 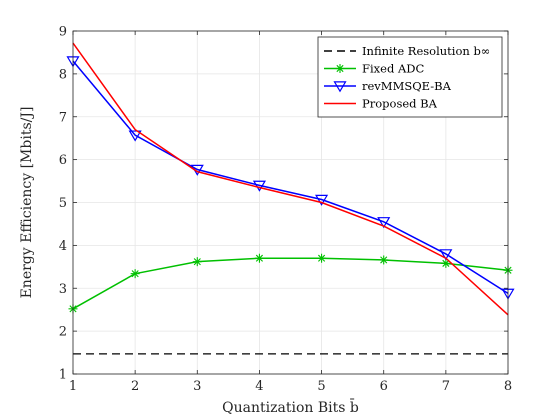 What do you see at coordinates (393, 69) in the screenshot?
I see `legend-label-fixed-adc: Fixed ADC` at bounding box center [393, 69].